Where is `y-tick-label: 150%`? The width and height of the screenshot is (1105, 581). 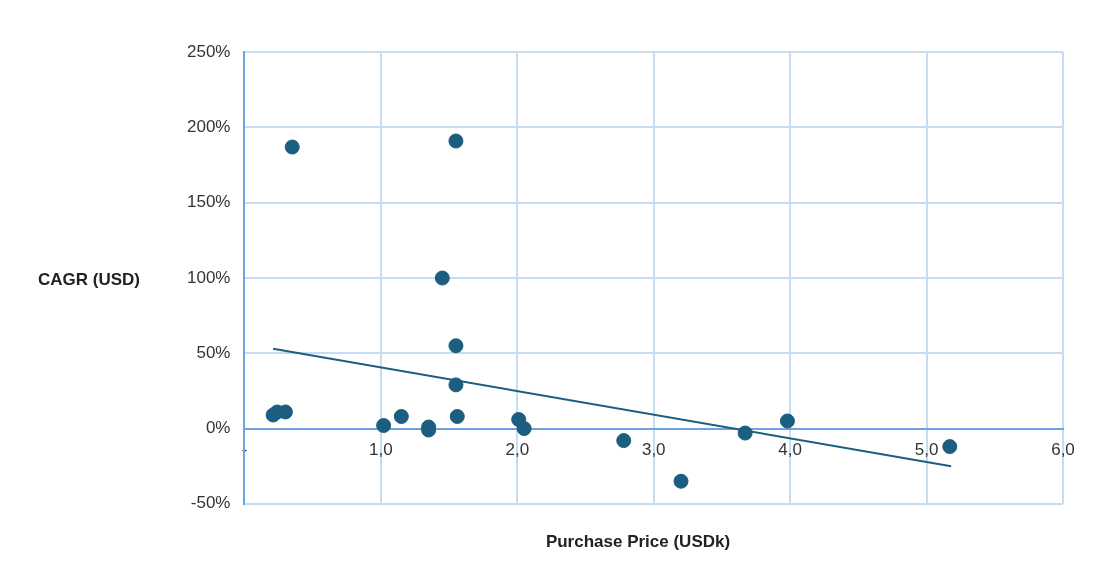
y-tick-label: 150% is located at coordinates (209, 202).